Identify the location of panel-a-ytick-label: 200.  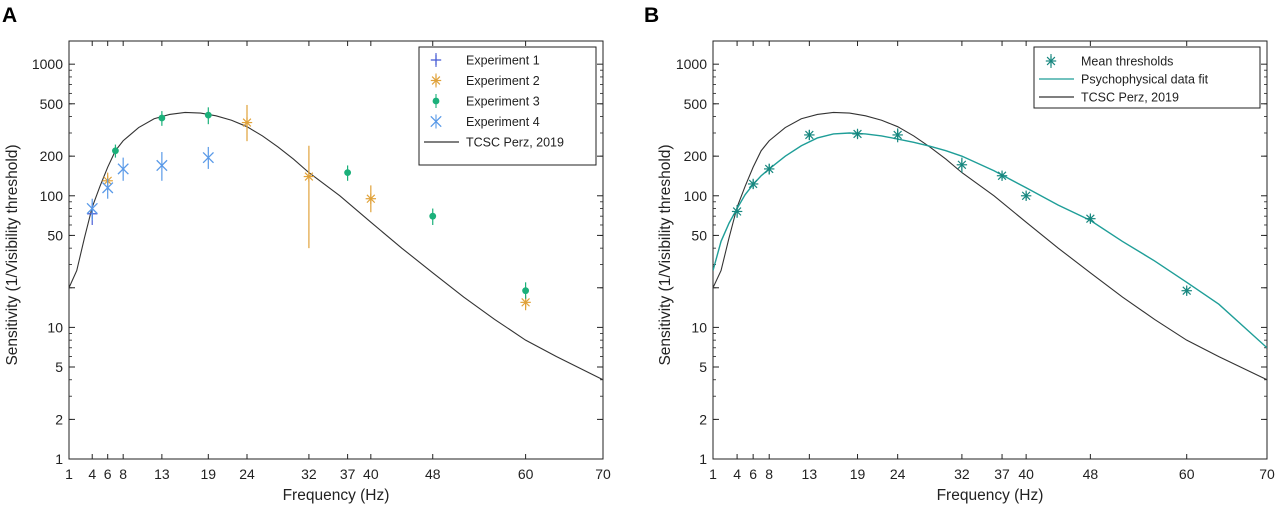
(52, 156).